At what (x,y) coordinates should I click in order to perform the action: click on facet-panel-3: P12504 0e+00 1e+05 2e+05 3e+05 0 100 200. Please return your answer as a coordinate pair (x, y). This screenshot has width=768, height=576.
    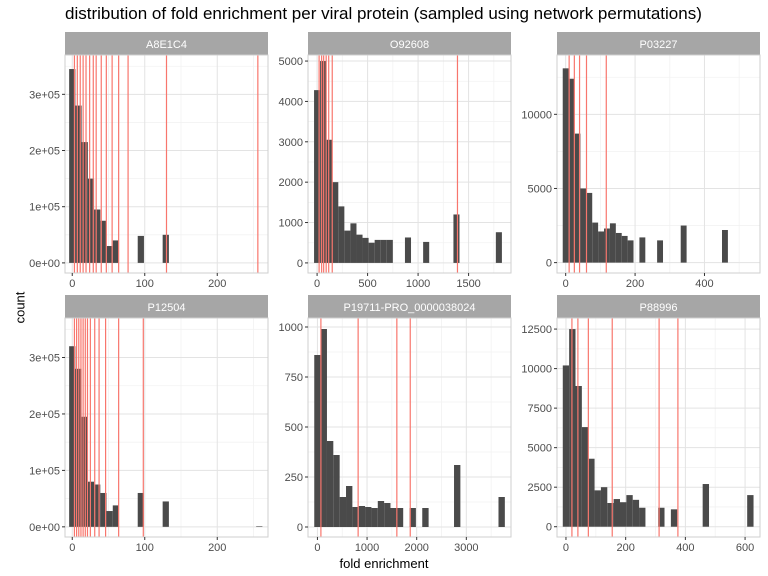
    Looking at the image, I should click on (149, 424).